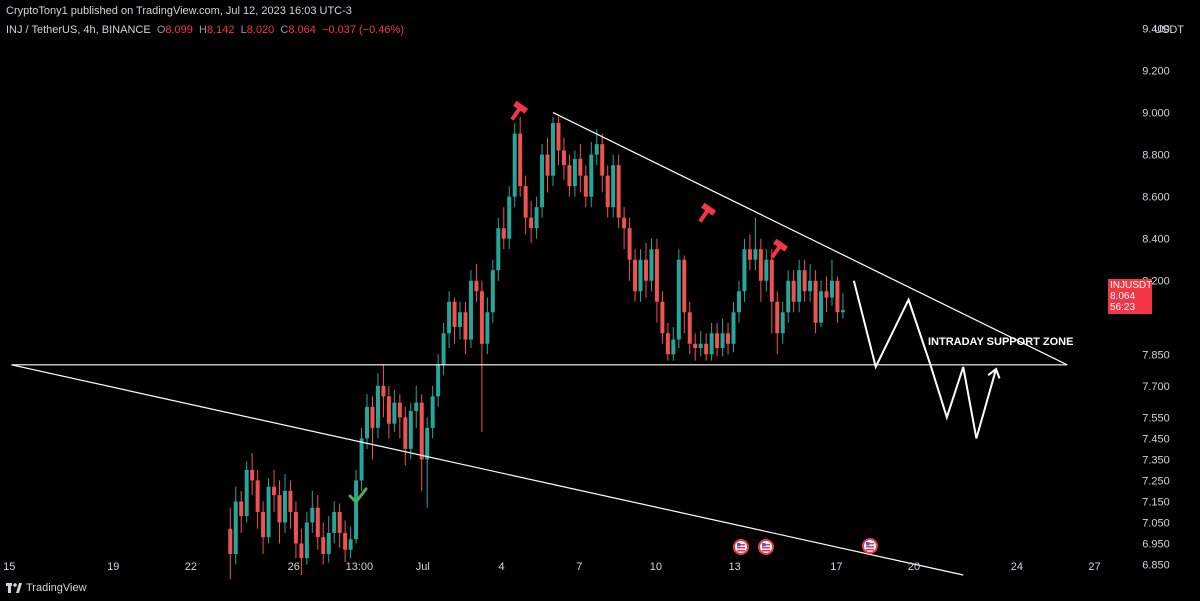  I want to click on symbol-name: INJ / TetherUS, 4h, BINANCE, so click(78, 30).